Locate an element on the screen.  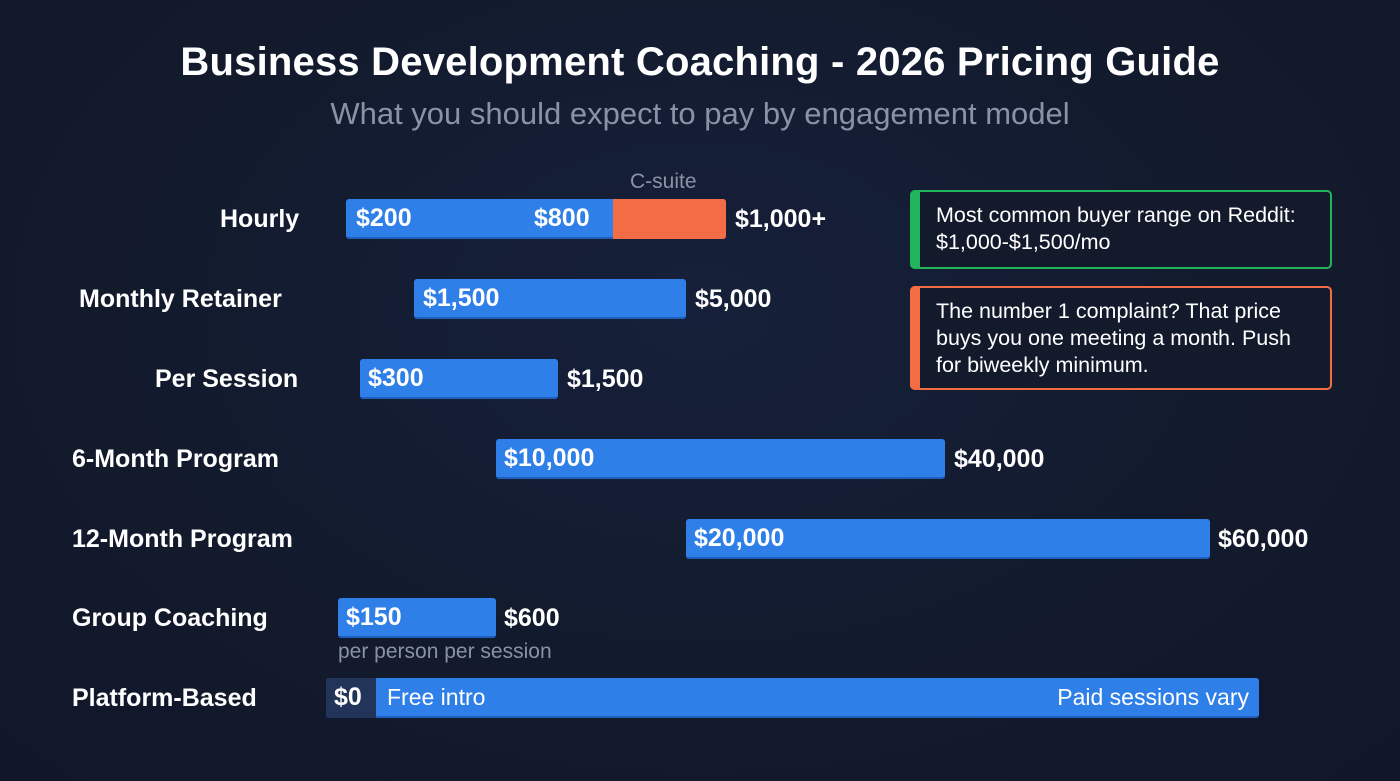
row-label-monthly-retainer: Monthly Retainer is located at coordinates (180, 299).